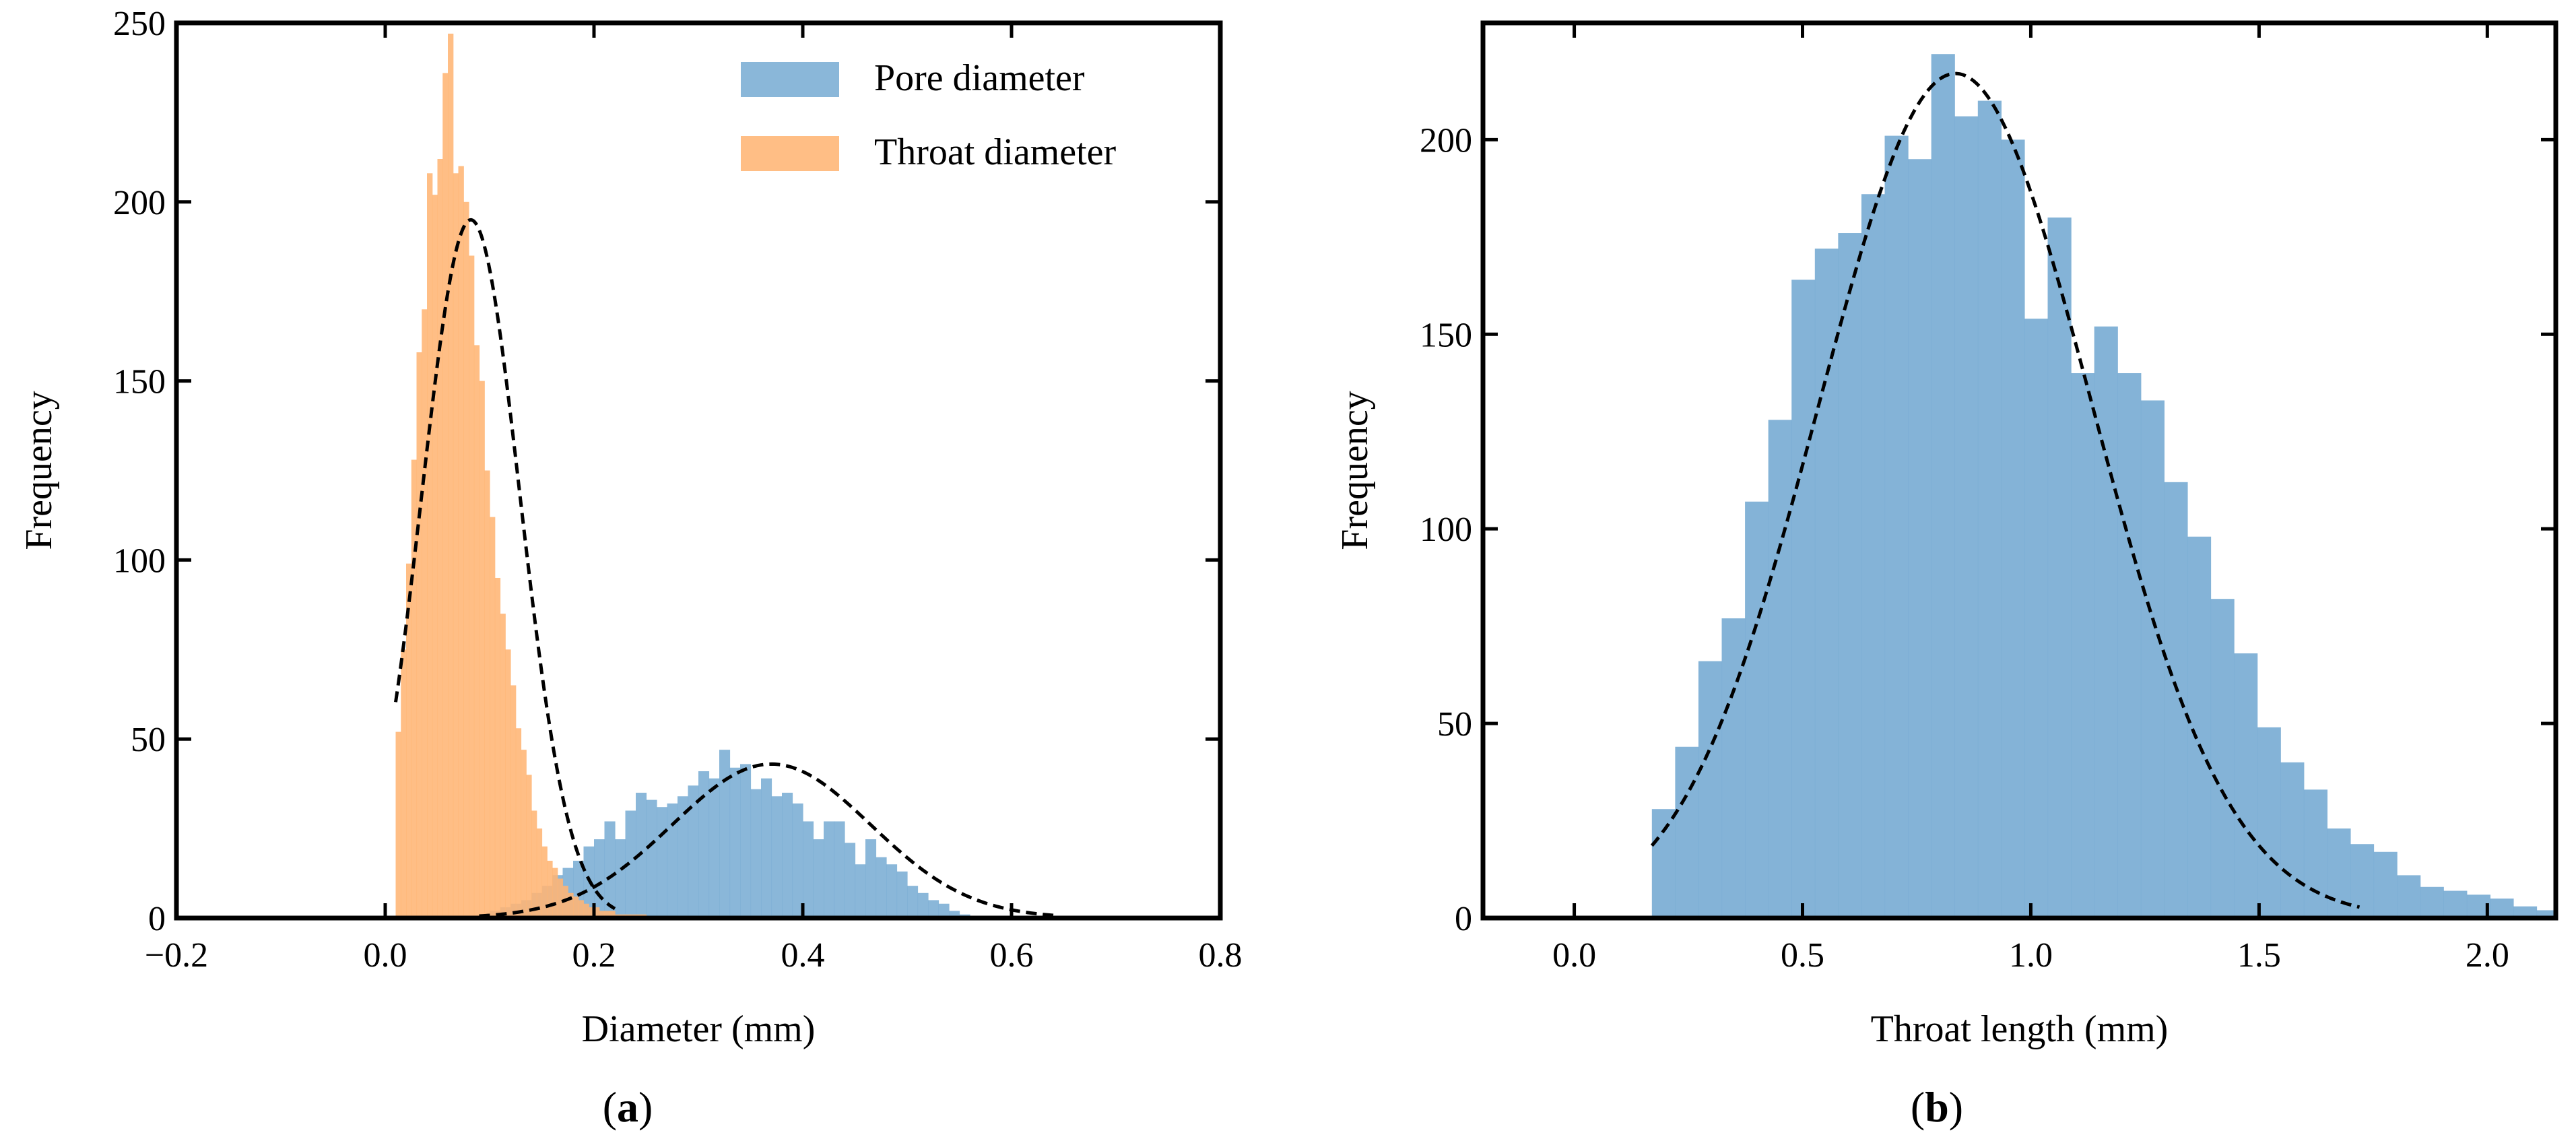 The height and width of the screenshot is (1143, 2576). Describe the element at coordinates (139, 24) in the screenshot. I see `y-tick-label: 250` at that location.